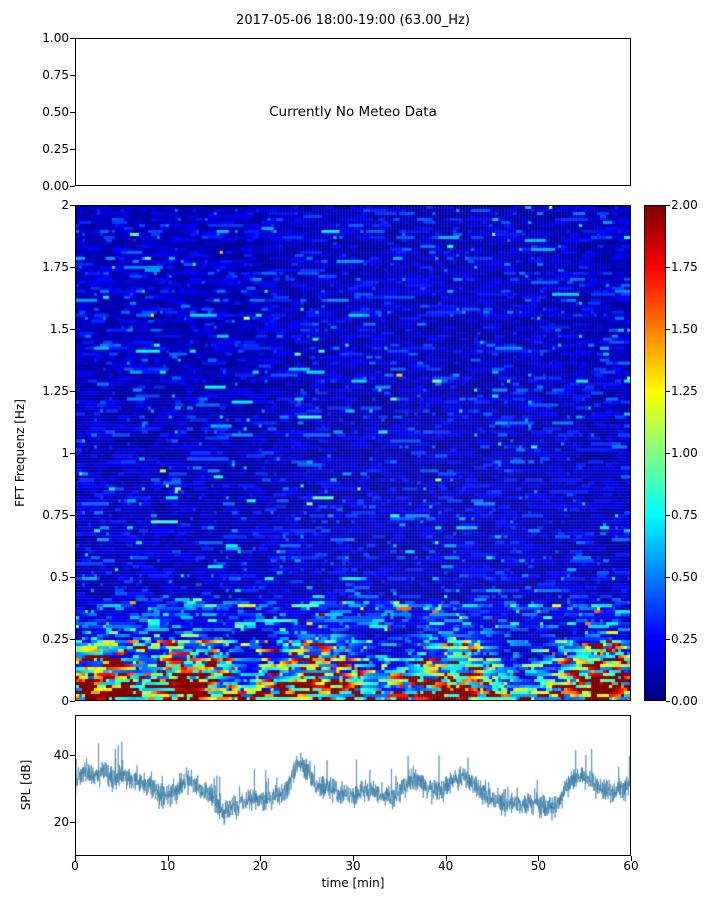  I want to click on tick-label: 2.00, so click(684, 205).